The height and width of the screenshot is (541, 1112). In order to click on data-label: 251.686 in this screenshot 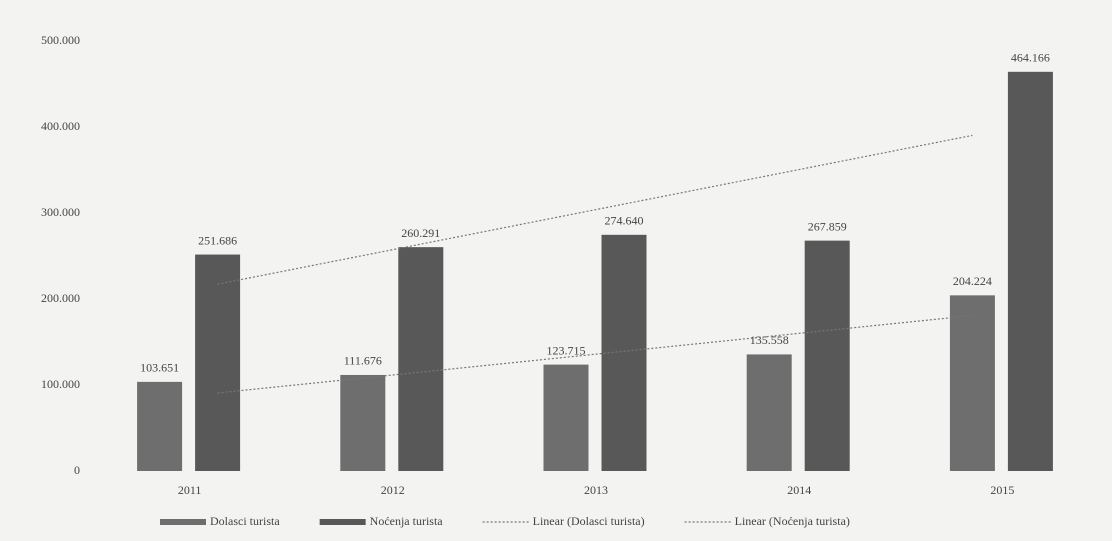, I will do `click(217, 240)`.